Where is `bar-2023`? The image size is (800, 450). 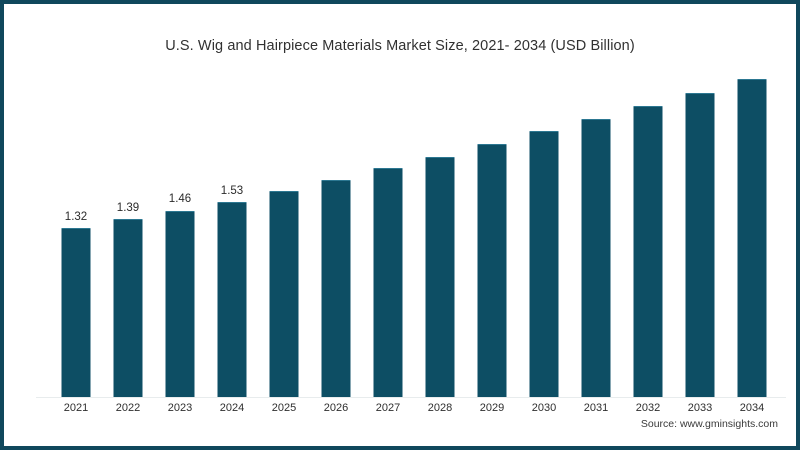 bar-2023 is located at coordinates (180, 303).